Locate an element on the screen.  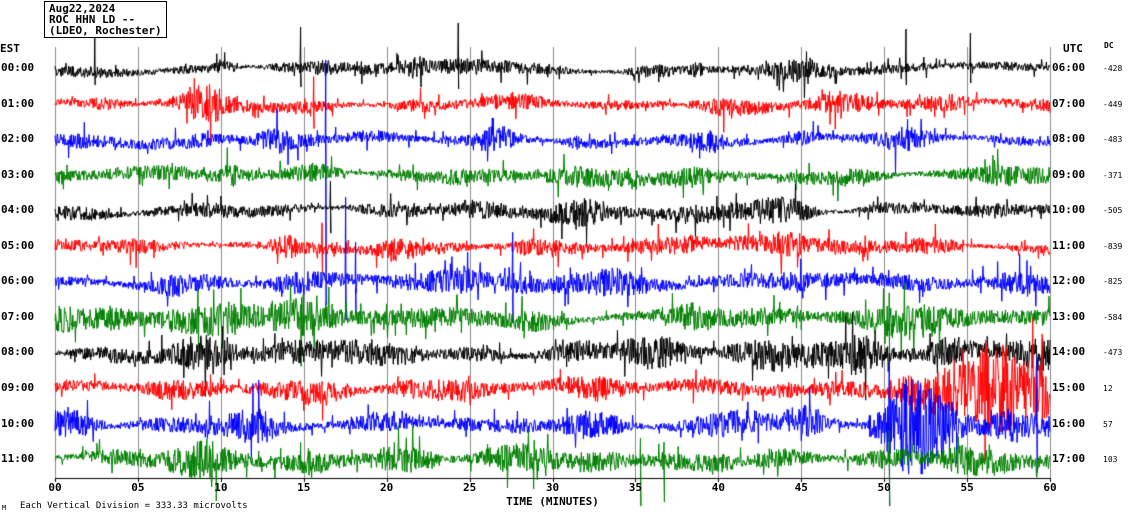
est-label-row-0: 00:00 is located at coordinates (18, 67).